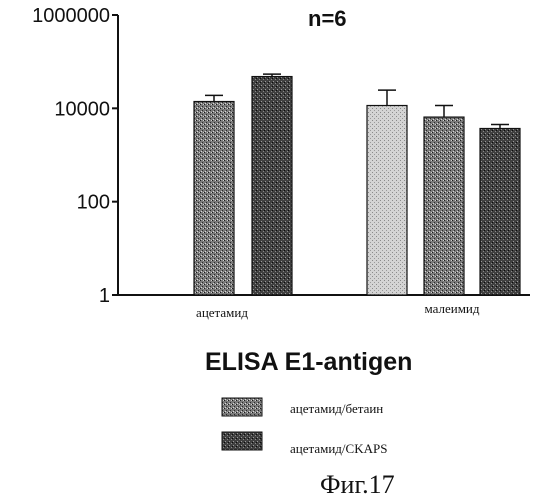 Image resolution: width=540 pixels, height=500 pixels. I want to click on y-tick-label: 1000000, so click(71, 16).